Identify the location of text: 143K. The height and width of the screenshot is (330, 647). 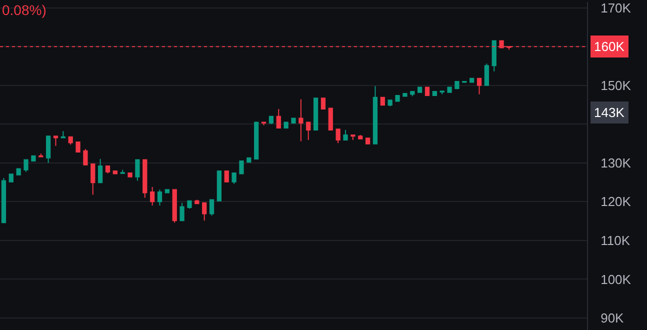
(609, 112).